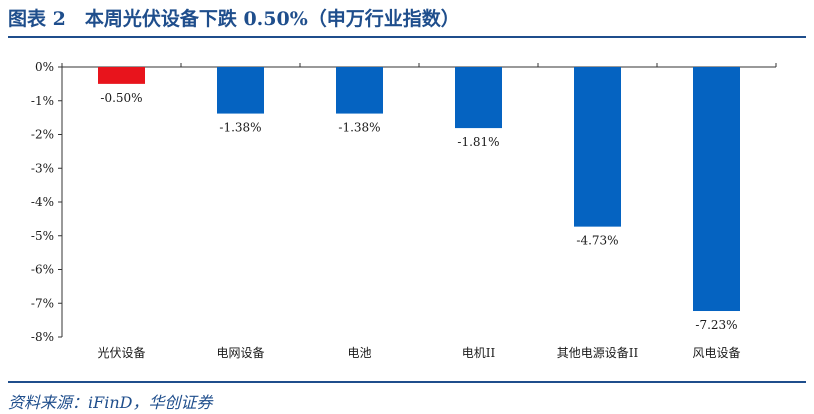  What do you see at coordinates (359, 353) in the screenshot?
I see `category-label: 电池` at bounding box center [359, 353].